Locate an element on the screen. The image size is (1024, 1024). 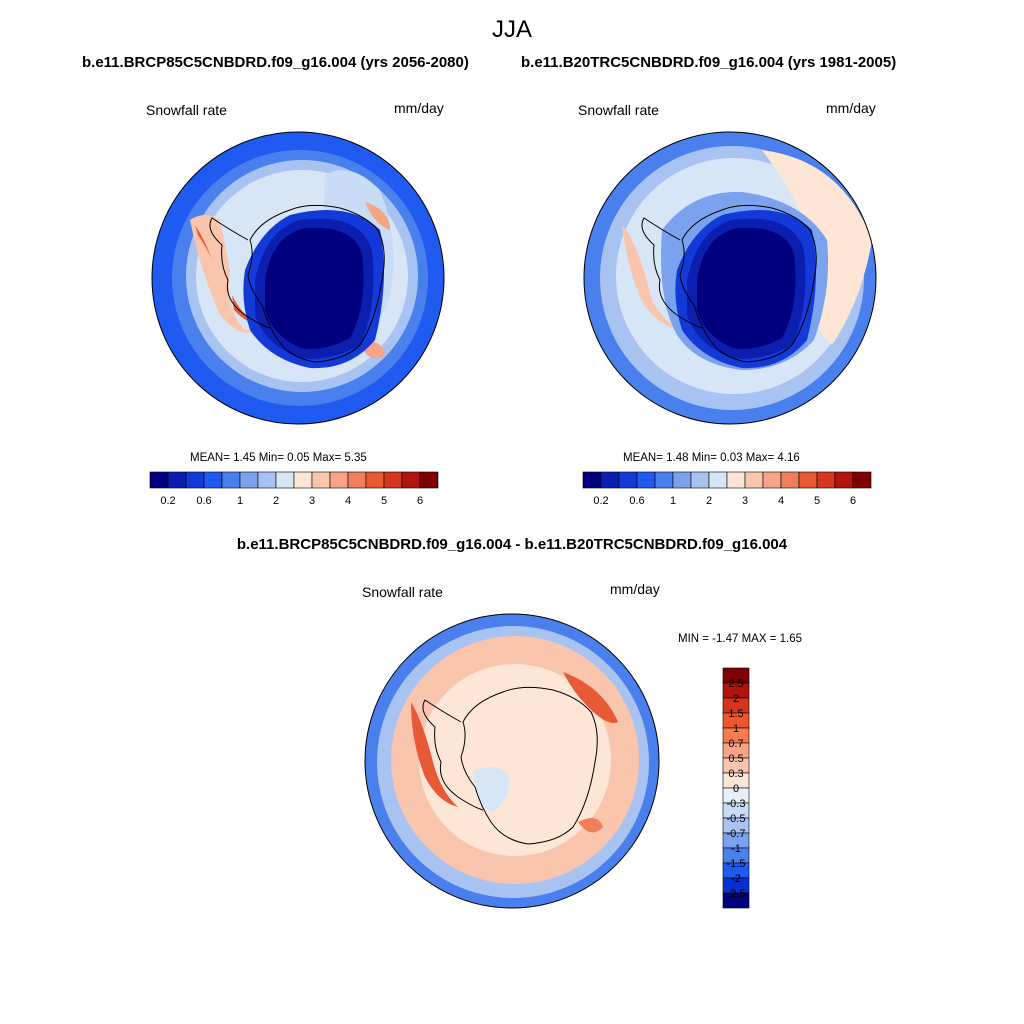
future-colorbar-ticks: 0.2 0.6 1 2 3 4 5 6 is located at coordinates (291, 501).